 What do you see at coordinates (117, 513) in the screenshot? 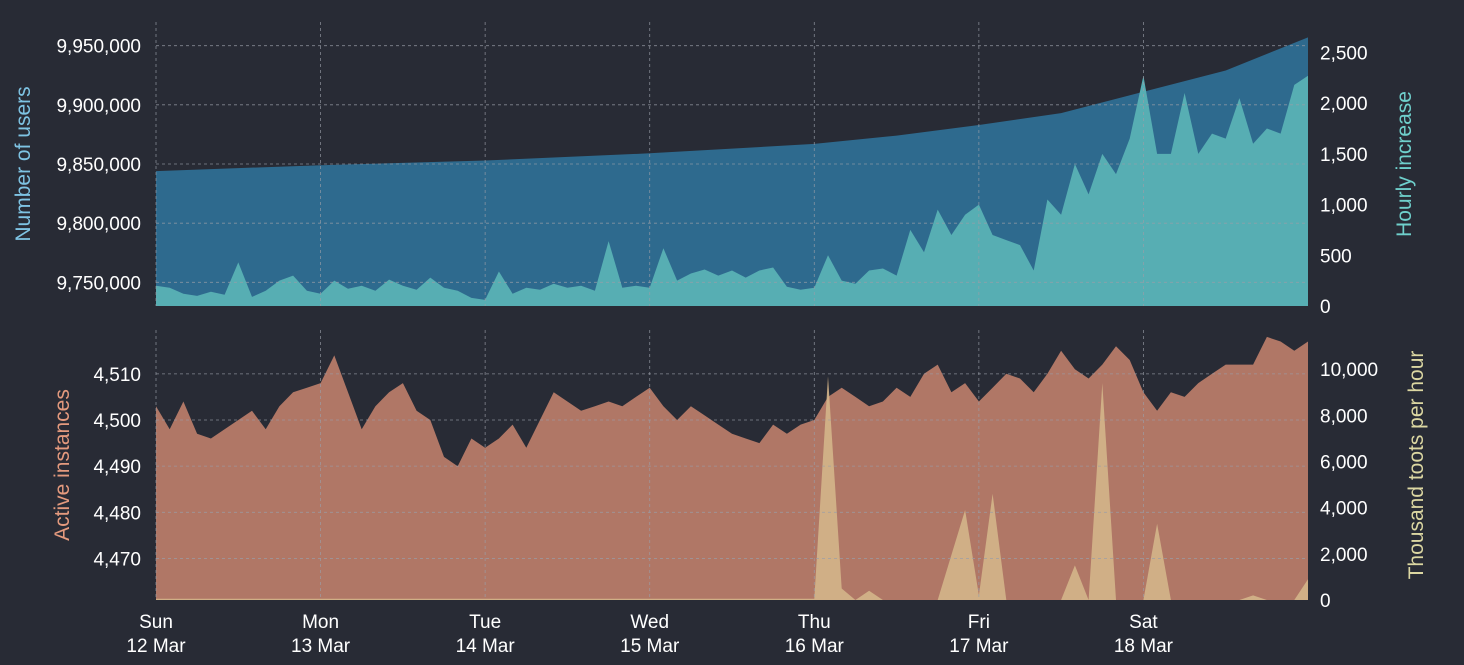
I see `left-tick-label: 4,480` at bounding box center [117, 513].